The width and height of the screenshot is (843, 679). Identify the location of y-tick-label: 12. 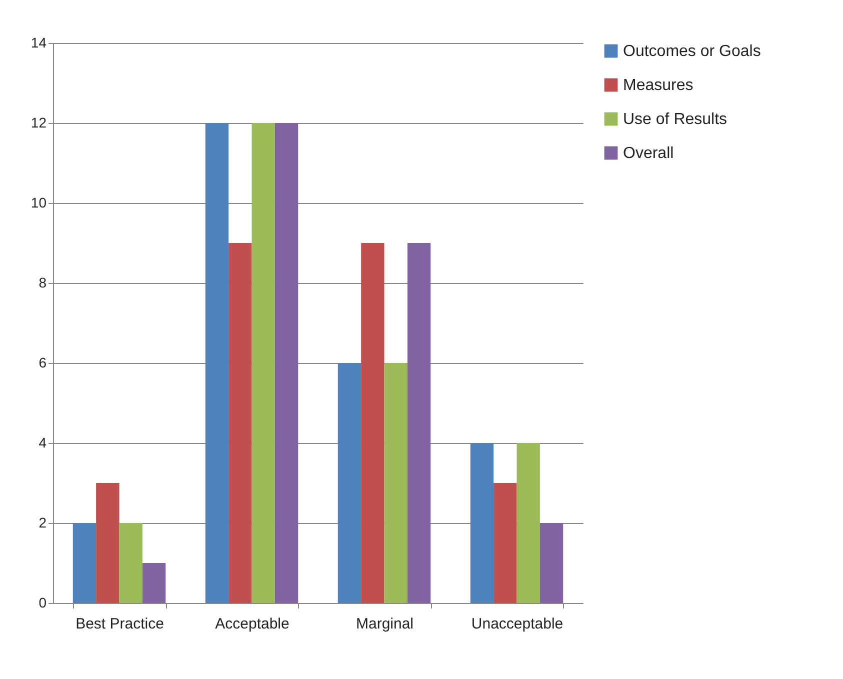
(38, 122).